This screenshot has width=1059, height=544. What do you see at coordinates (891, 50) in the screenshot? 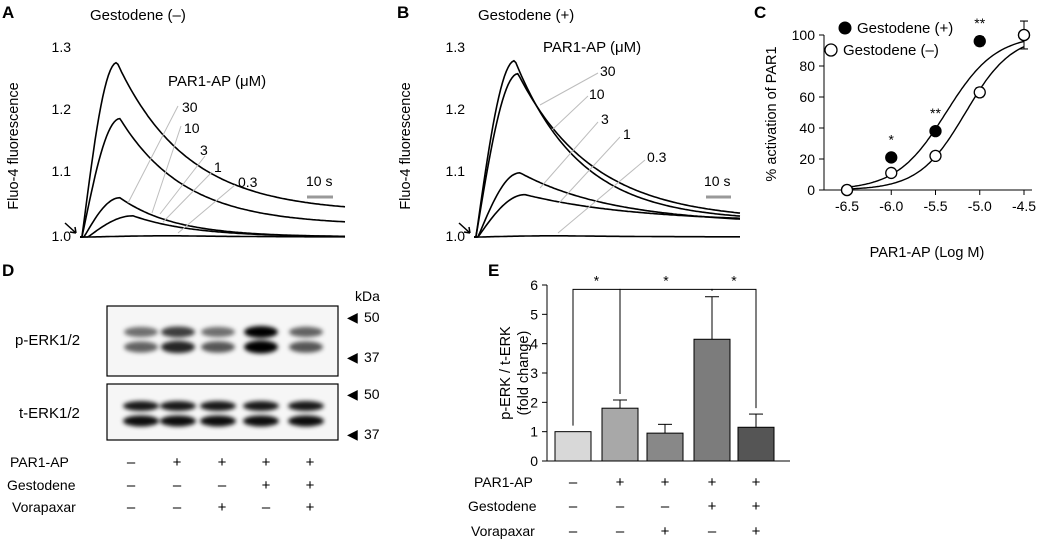
I see `panel-c-legend-label: Gestodene (–)` at bounding box center [891, 50].